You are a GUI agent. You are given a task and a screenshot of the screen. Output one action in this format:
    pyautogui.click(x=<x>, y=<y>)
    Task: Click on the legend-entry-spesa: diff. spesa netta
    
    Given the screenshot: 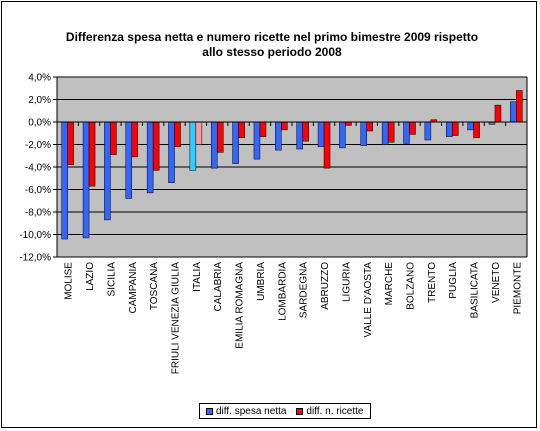 What is the action you would take?
    pyautogui.click(x=246, y=411)
    